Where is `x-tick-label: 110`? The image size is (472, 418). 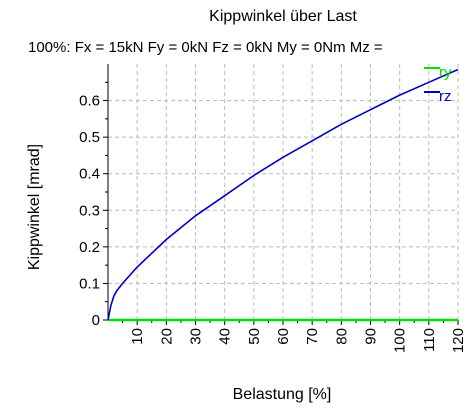
x-tick-label: 110 is located at coordinates (429, 340).